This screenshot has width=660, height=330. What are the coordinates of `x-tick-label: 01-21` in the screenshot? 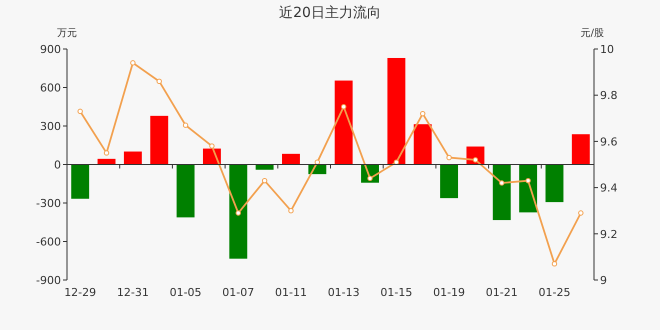 It's located at (502, 292).